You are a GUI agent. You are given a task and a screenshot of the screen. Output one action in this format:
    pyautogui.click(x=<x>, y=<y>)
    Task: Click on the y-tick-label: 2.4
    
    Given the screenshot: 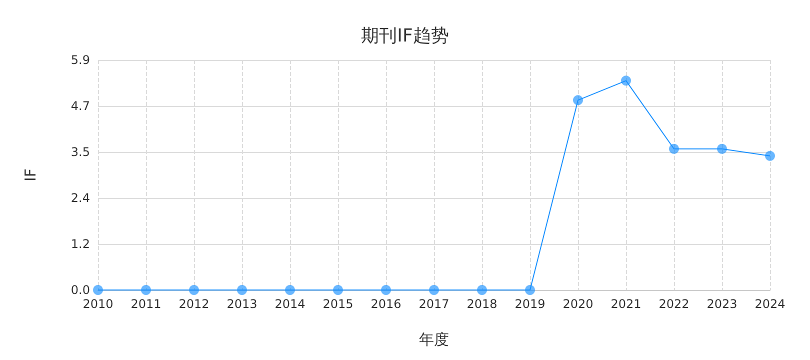 What is the action you would take?
    pyautogui.click(x=80, y=198)
    